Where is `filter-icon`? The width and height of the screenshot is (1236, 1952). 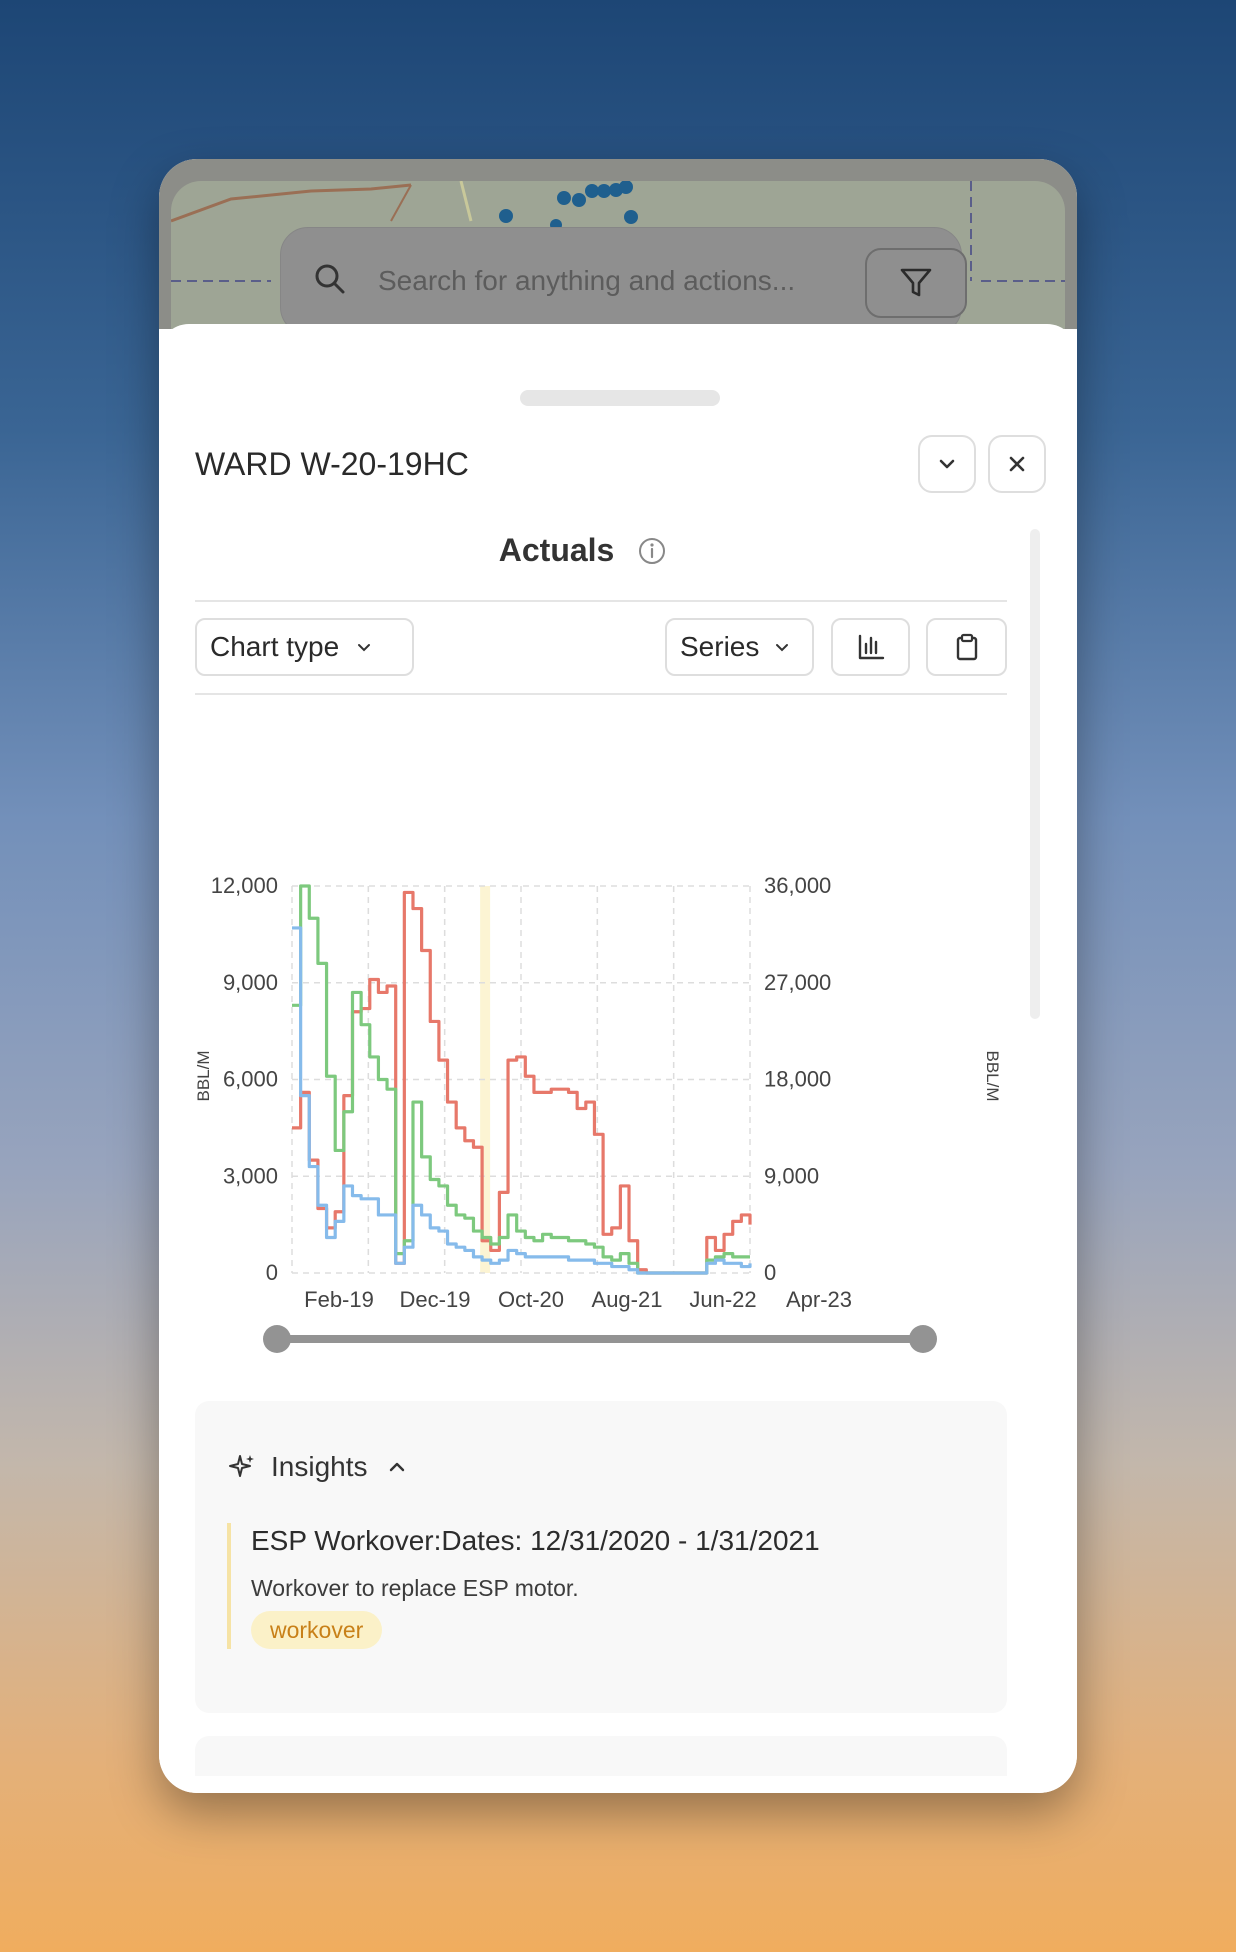
filter-icon is located at coordinates (916, 282).